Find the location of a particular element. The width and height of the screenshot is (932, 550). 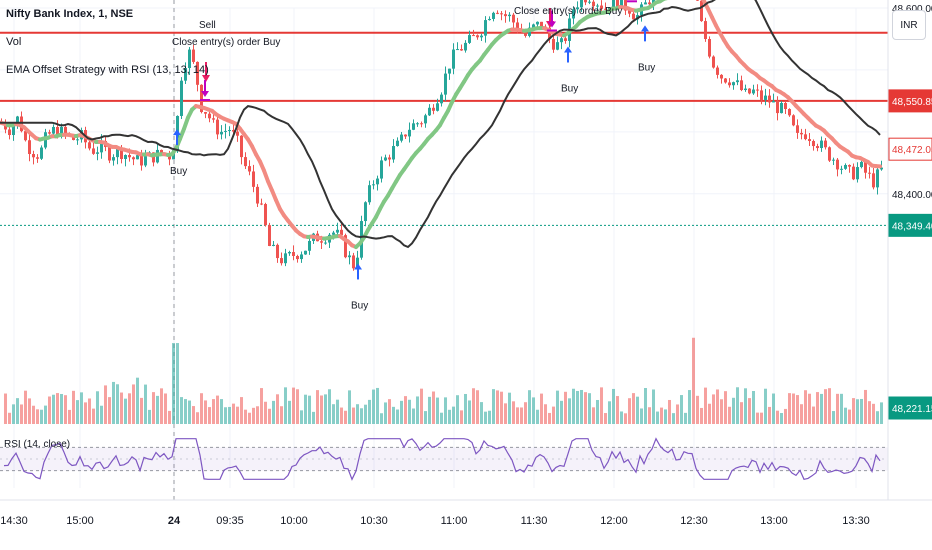

ema-segment is located at coordinates (186, 123).